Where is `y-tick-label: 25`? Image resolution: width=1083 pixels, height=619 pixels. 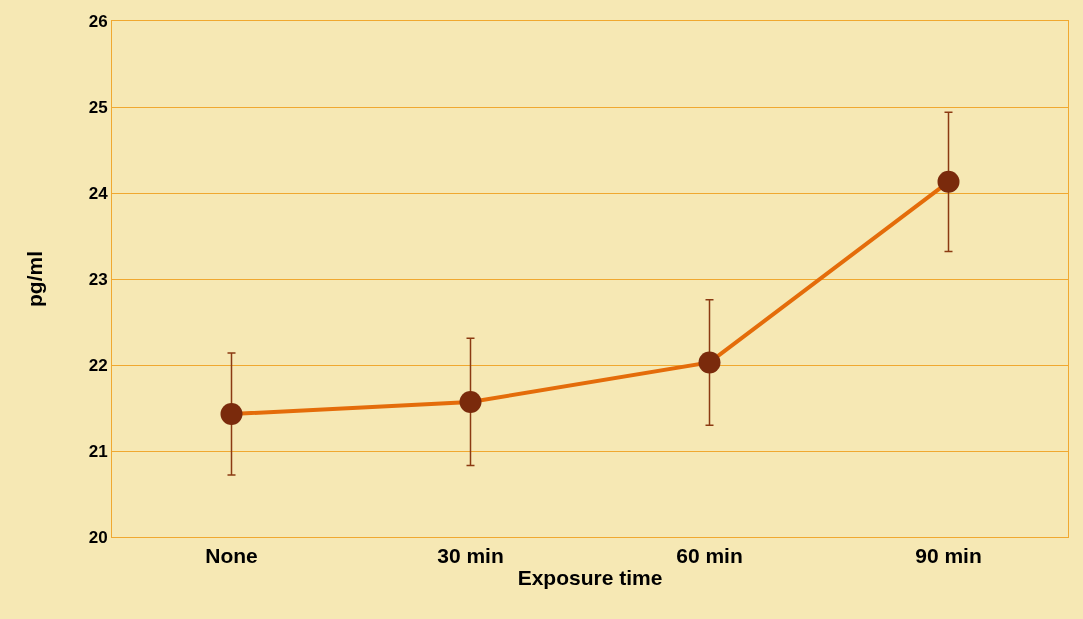 y-tick-label: 25 is located at coordinates (98, 107).